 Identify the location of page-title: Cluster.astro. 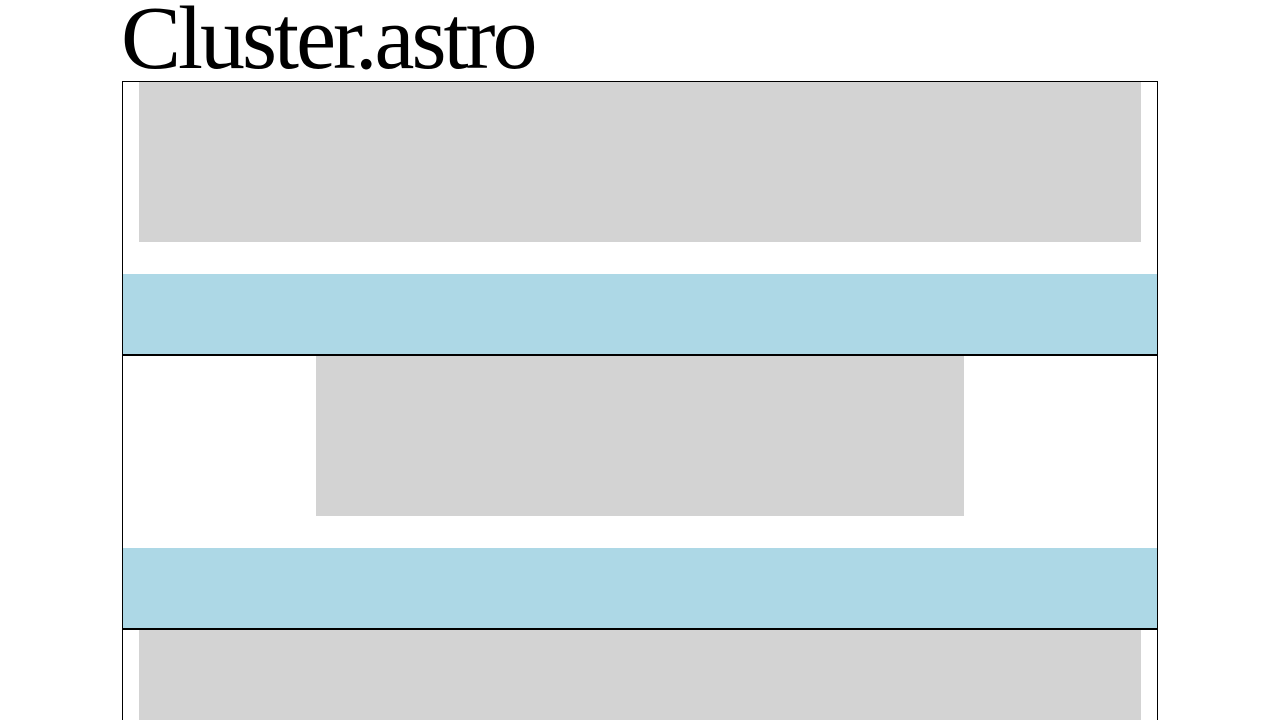
(329, 44).